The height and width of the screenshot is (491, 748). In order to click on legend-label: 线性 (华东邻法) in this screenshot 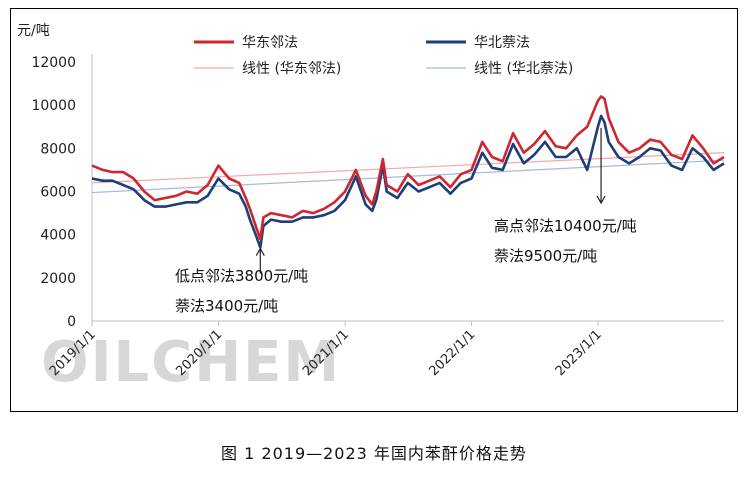, I will do `click(291, 69)`.